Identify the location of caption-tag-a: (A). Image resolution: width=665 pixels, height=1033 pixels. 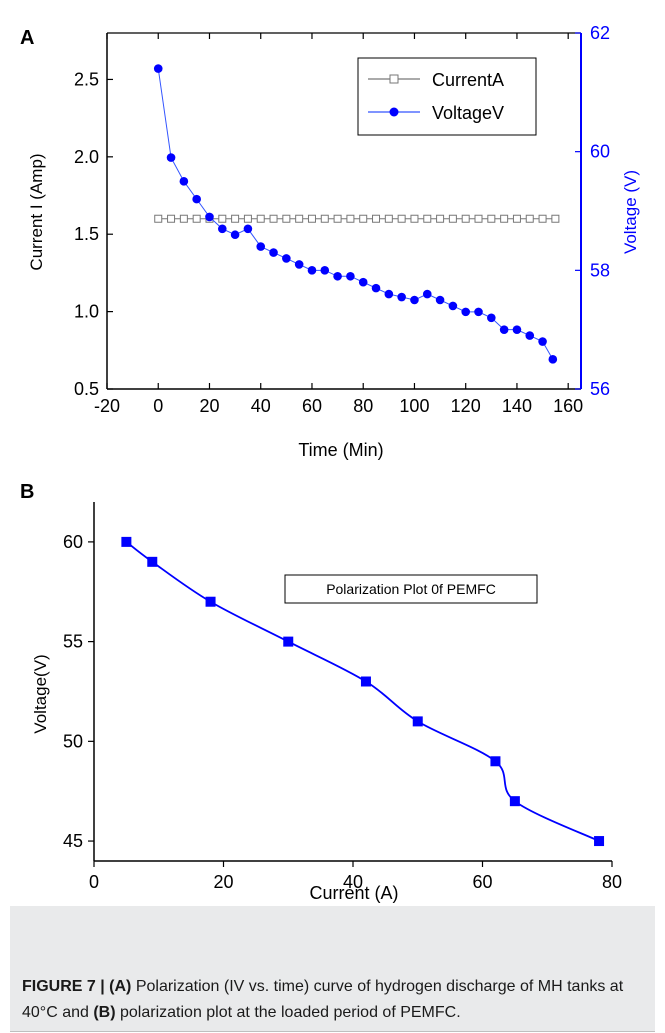
(120, 986).